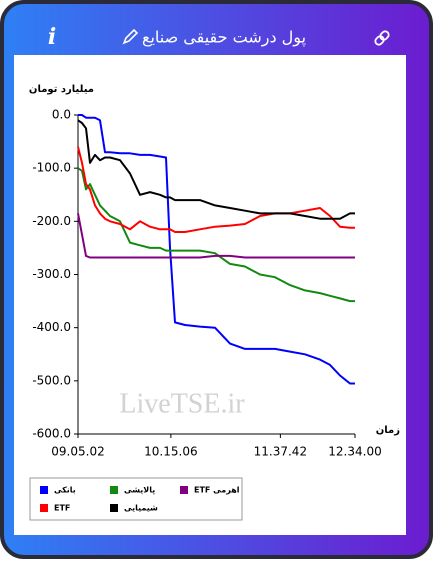 Image resolution: width=433 pixels, height=563 pixels. I want to click on y-tick-label: -600.0, so click(51, 434).